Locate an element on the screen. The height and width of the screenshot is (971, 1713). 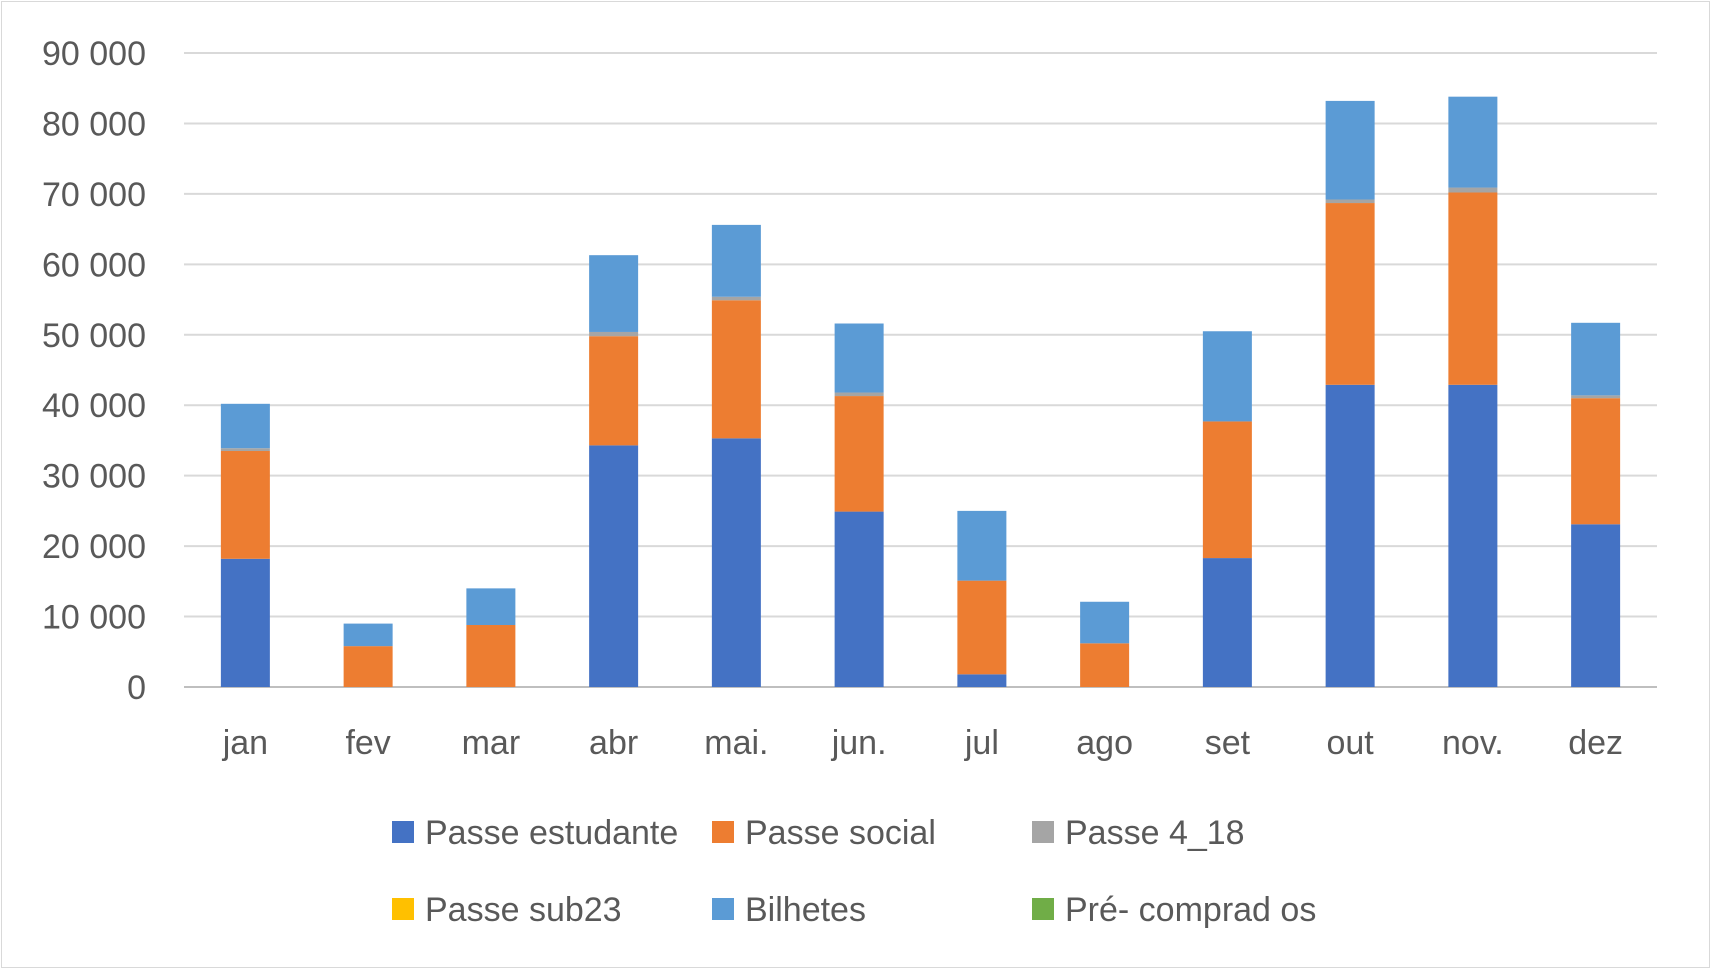
y-tick-label: 20 000 is located at coordinates (94, 547).